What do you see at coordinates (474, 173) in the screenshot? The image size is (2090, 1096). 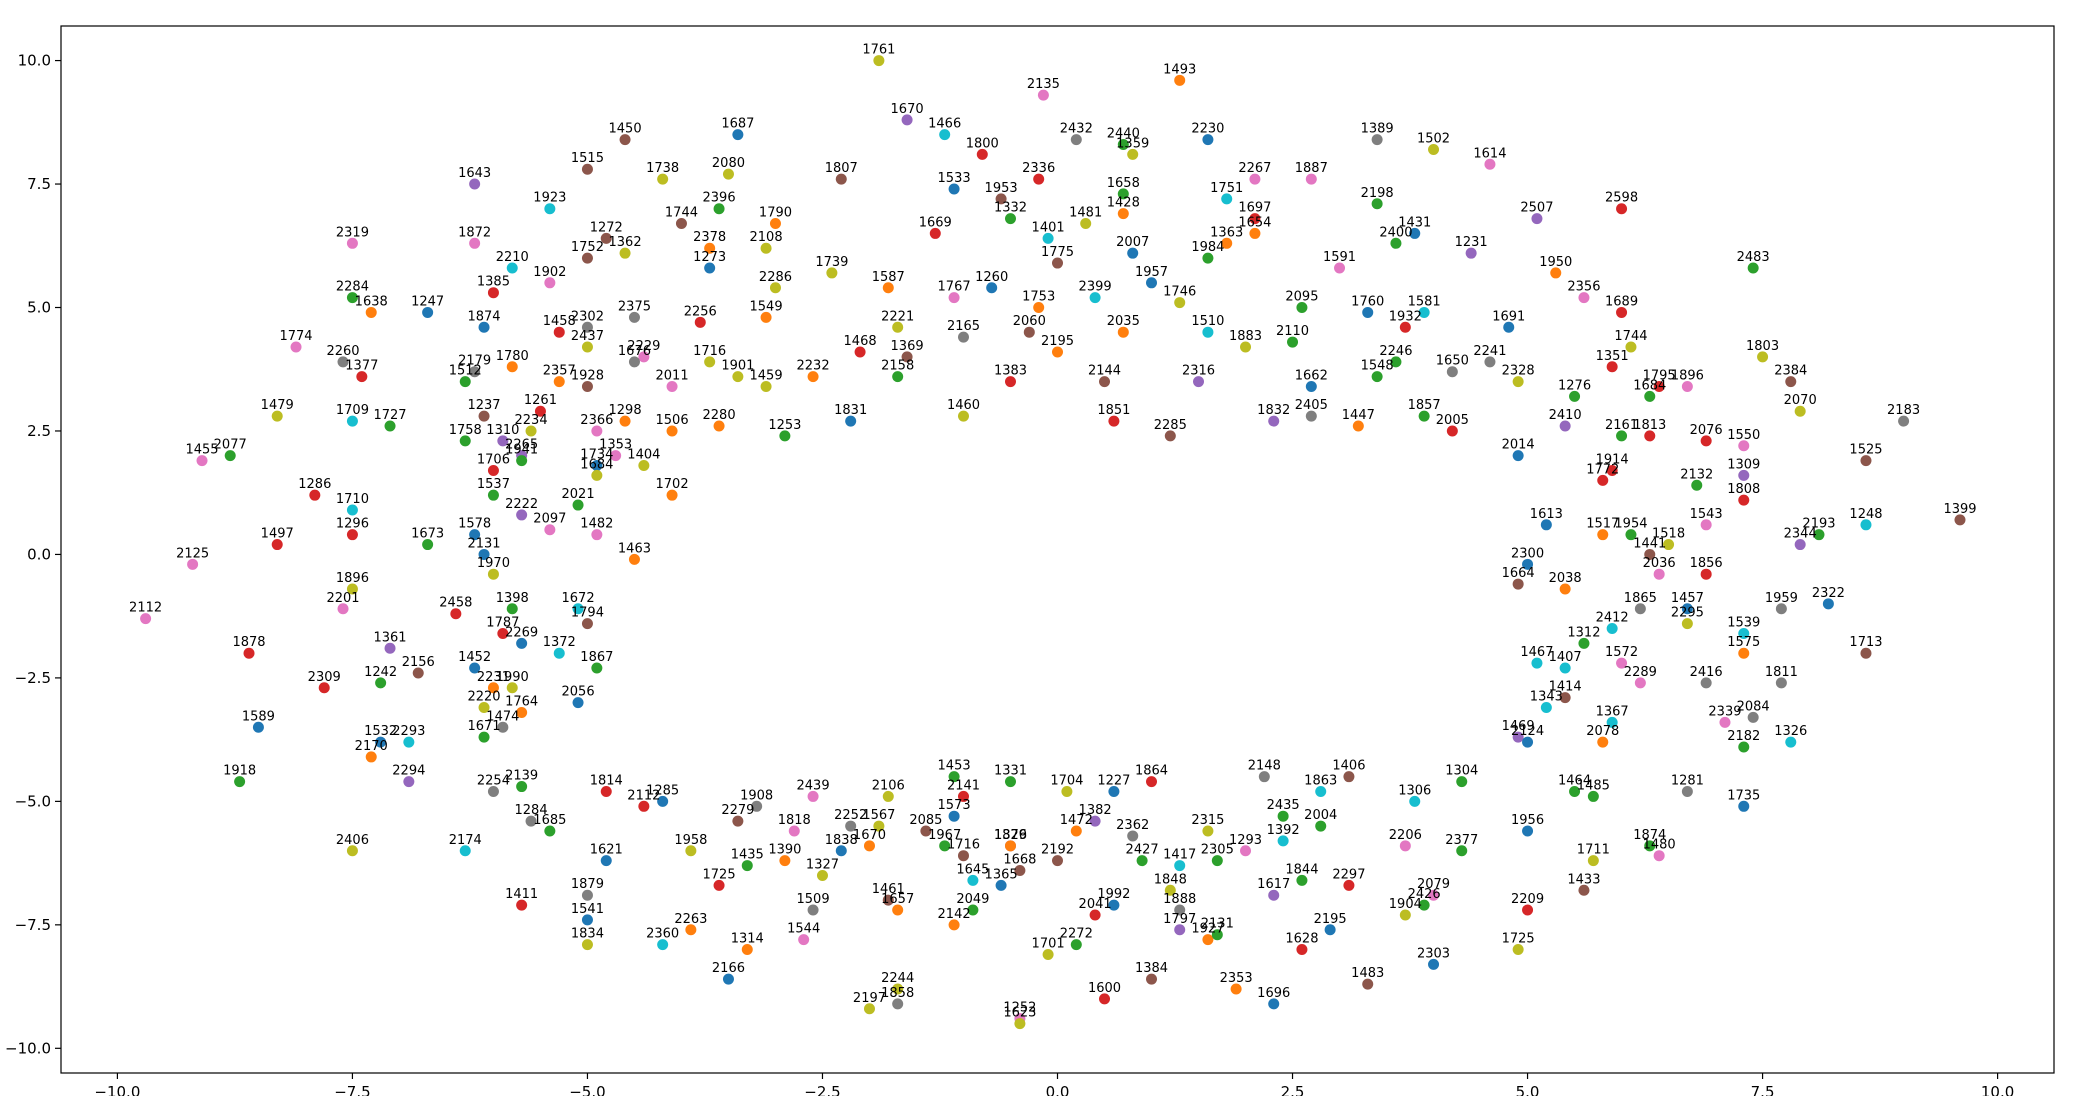 I see `data-point-label: 1643` at bounding box center [474, 173].